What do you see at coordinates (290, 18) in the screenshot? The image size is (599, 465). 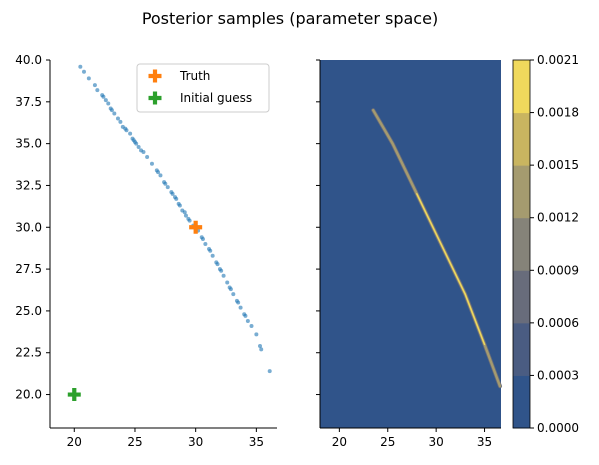 I see `figure-title: Posterior samples (parameter space)` at bounding box center [290, 18].